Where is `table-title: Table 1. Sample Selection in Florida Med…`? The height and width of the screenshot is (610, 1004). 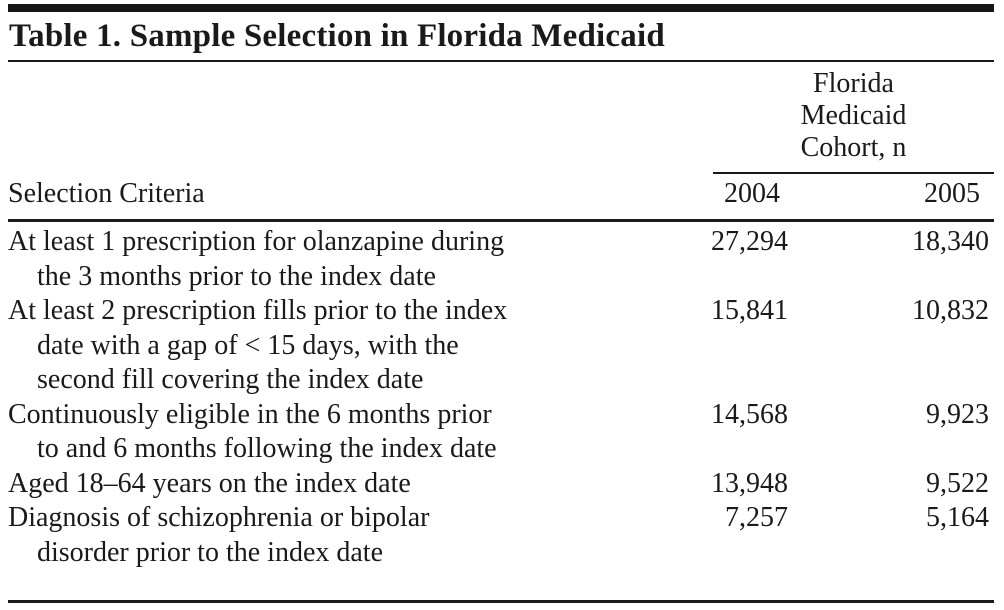
table-title: Table 1. Sample Selection in Florida Med… is located at coordinates (337, 36).